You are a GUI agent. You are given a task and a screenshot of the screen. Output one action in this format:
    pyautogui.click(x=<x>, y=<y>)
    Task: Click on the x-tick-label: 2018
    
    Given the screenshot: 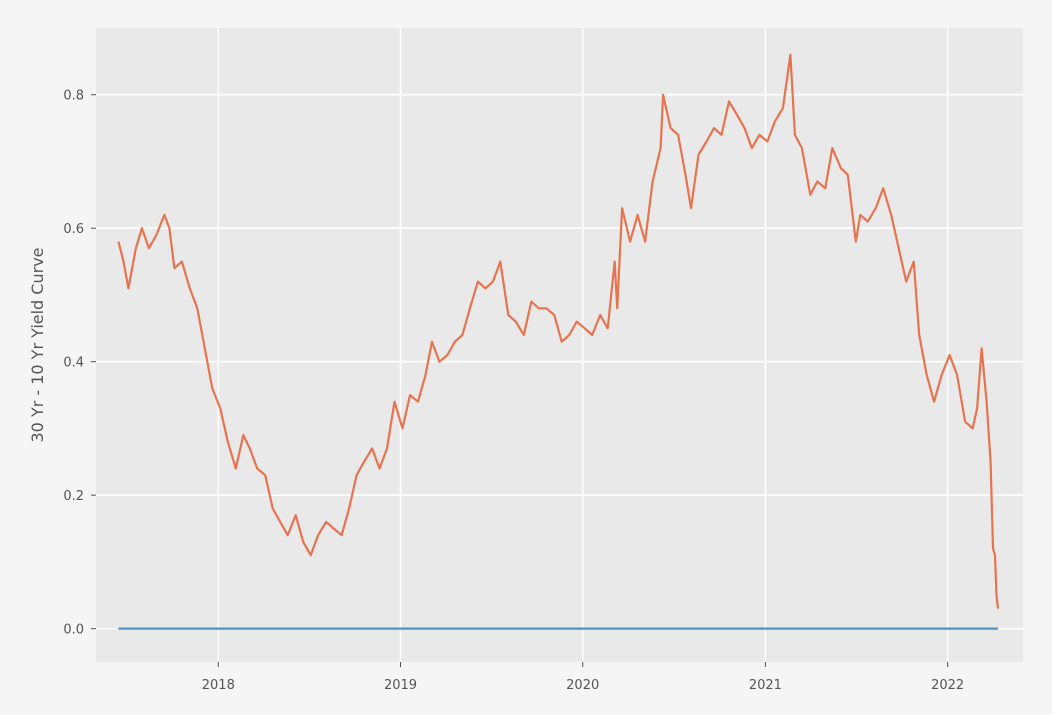 What is the action you would take?
    pyautogui.click(x=218, y=685)
    